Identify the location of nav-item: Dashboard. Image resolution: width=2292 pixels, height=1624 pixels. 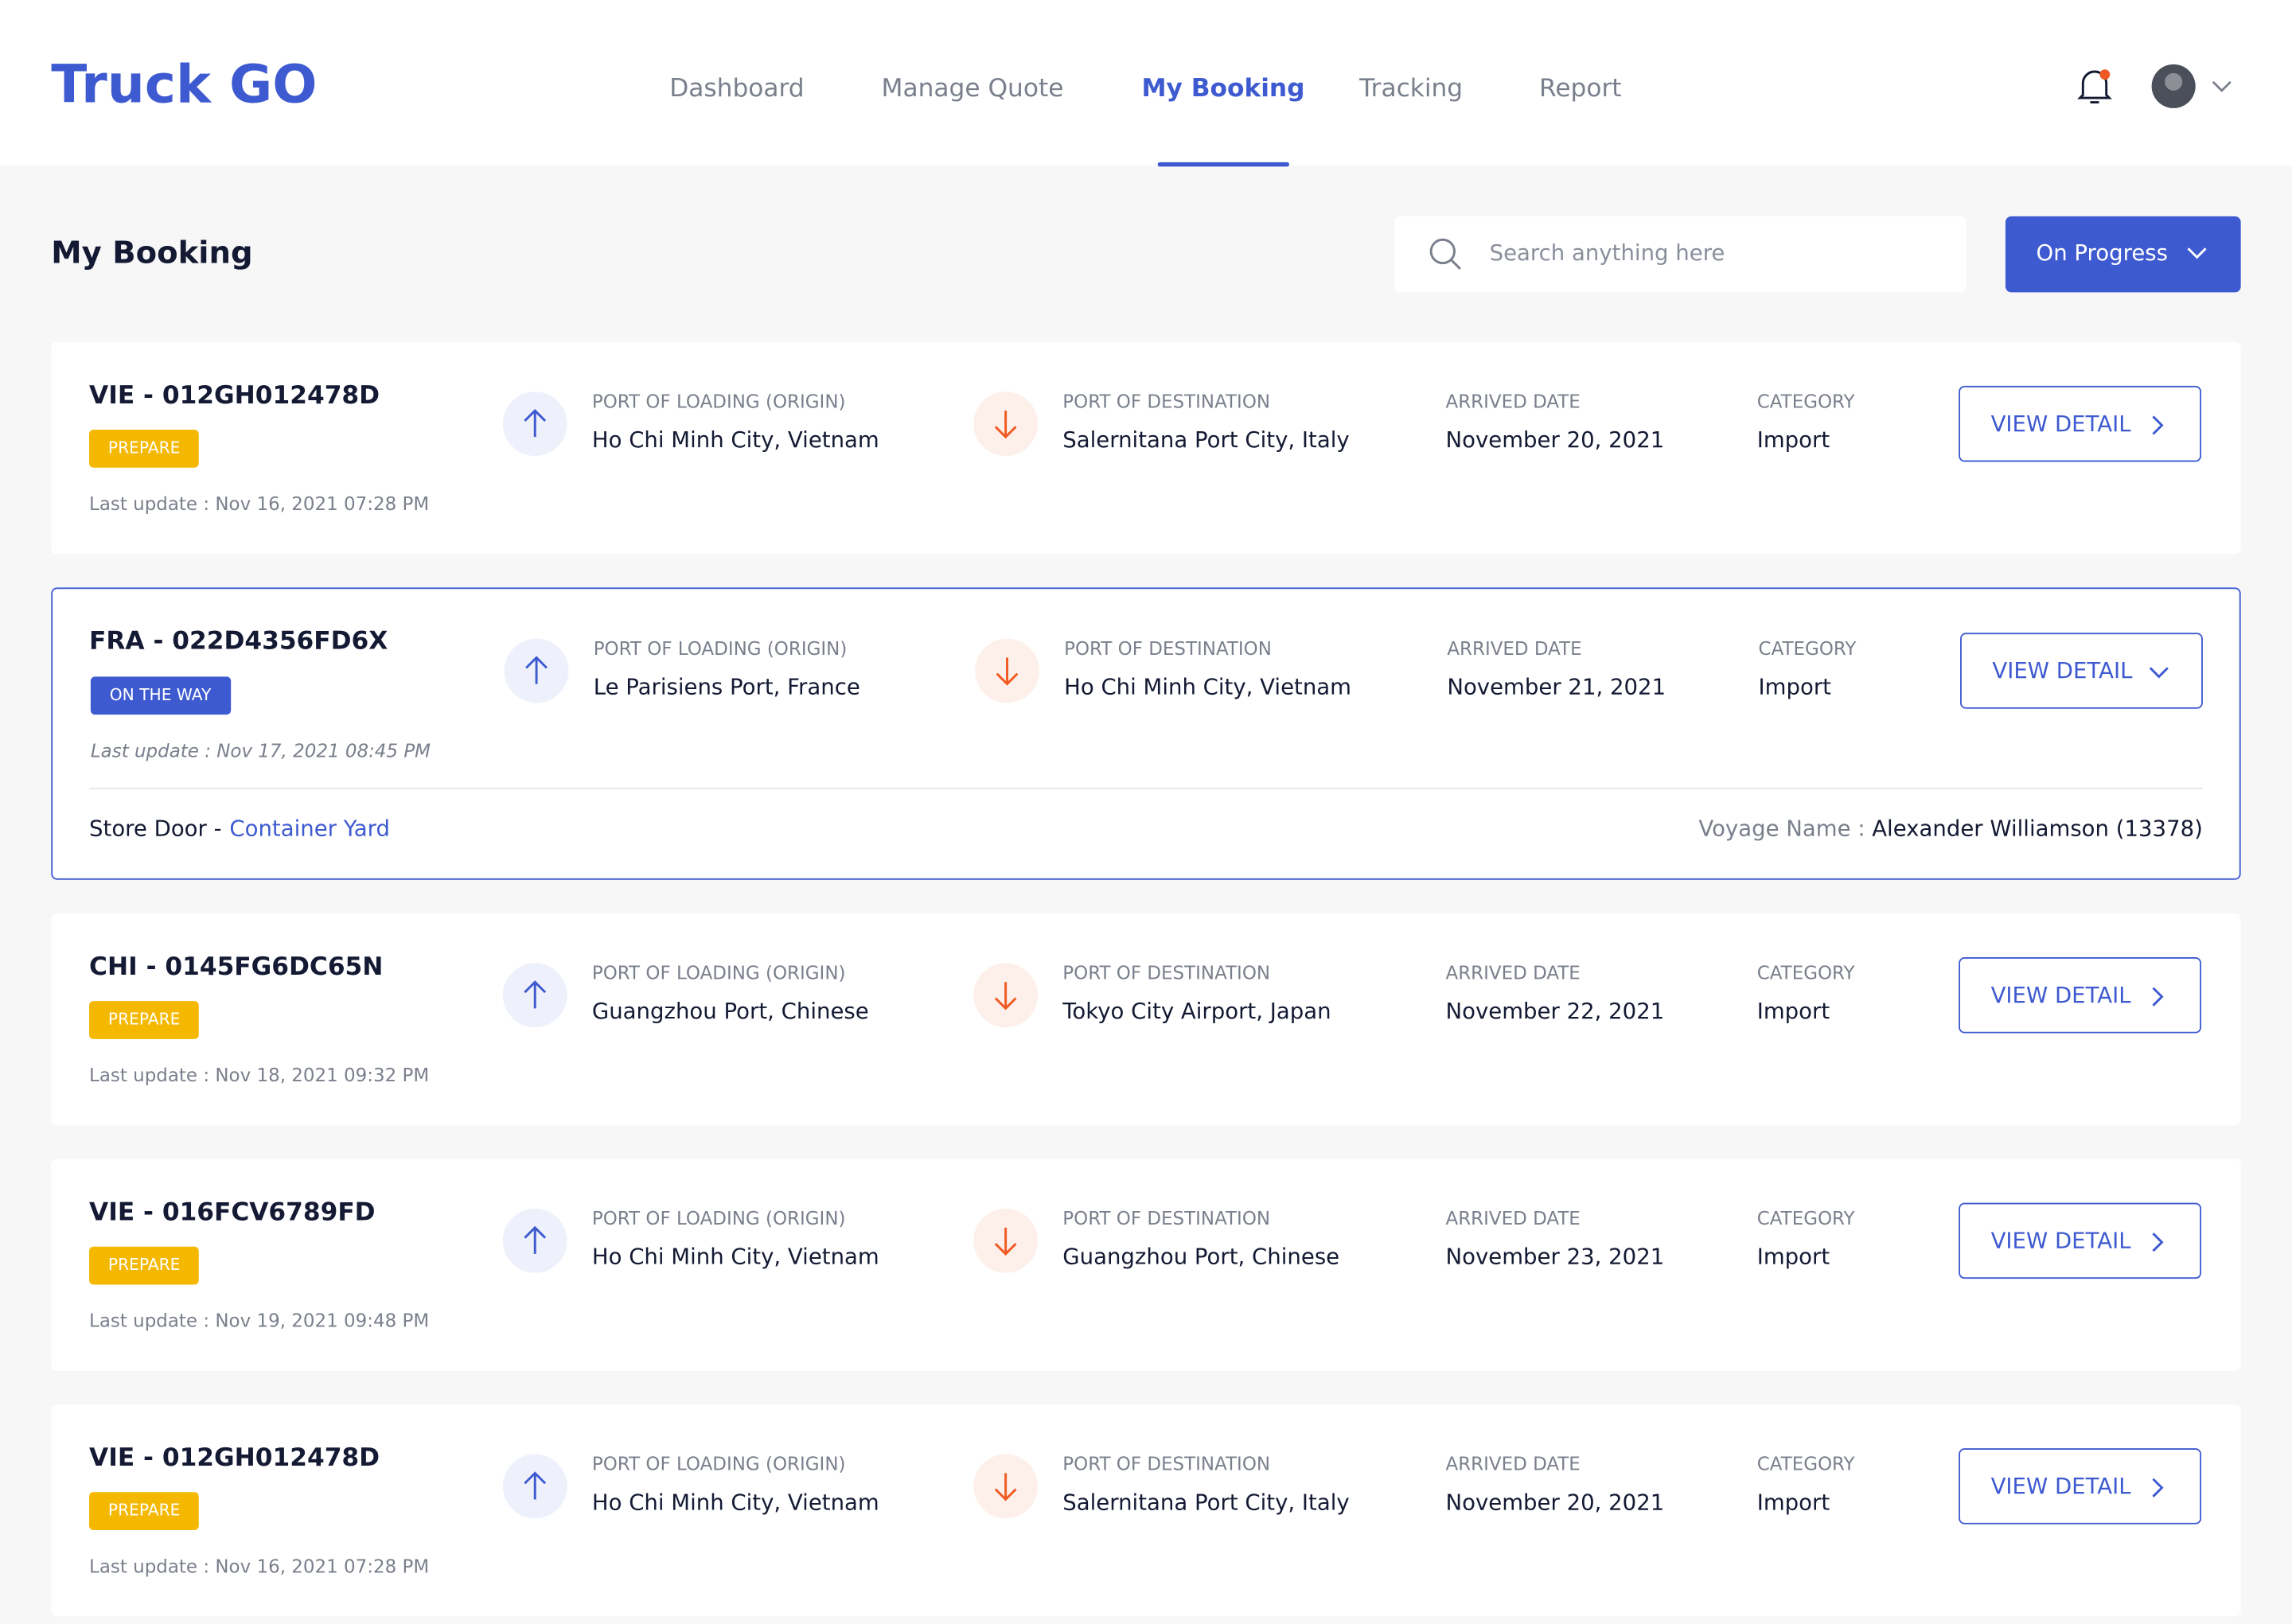
(737, 89).